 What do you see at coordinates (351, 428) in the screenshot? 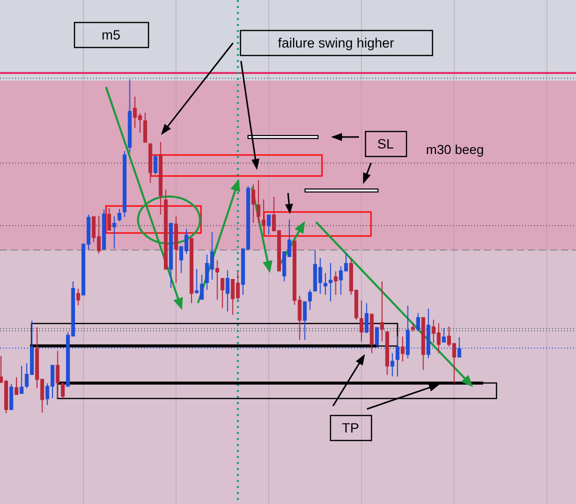
I see `text: TP` at bounding box center [351, 428].